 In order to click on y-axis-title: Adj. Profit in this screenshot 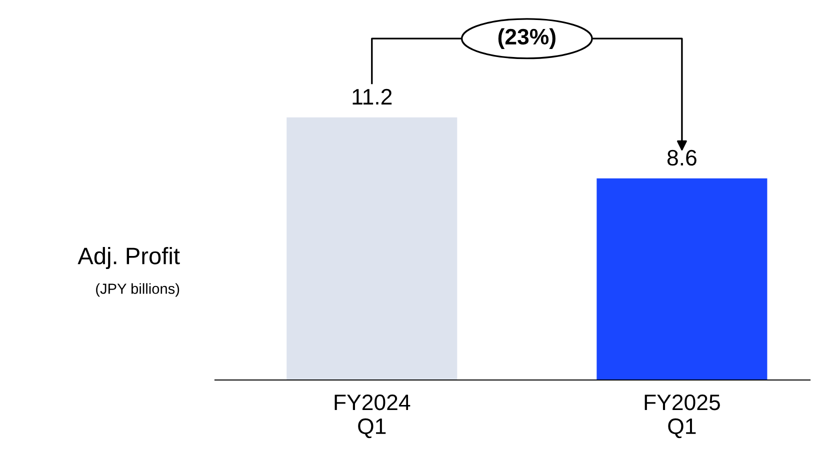, I will do `click(129, 258)`.